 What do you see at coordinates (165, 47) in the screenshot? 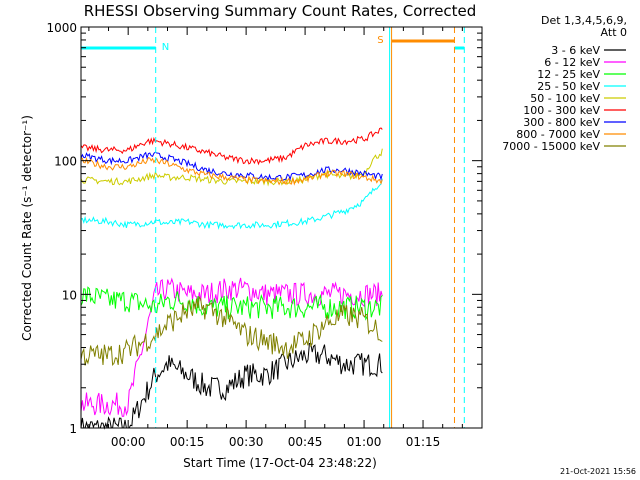
I see `marker-label: N` at bounding box center [165, 47].